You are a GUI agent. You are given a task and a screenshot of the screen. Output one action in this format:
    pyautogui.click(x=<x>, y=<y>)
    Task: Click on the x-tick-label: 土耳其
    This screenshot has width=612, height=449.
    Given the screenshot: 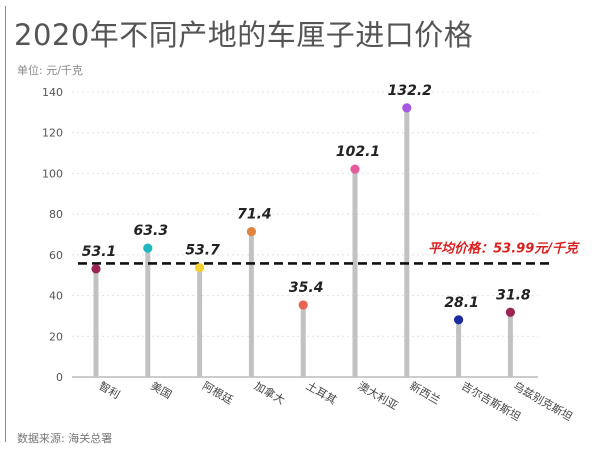 What is the action you would take?
    pyautogui.click(x=321, y=393)
    